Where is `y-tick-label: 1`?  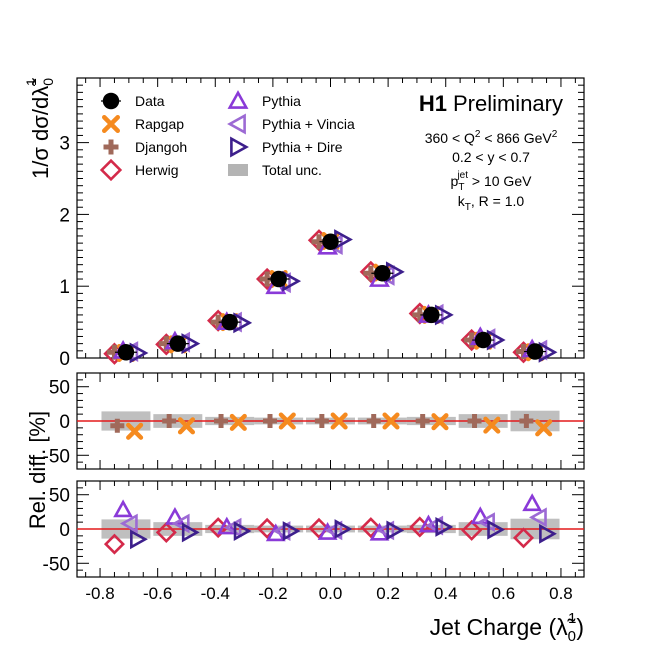 y-tick-label: 1 is located at coordinates (64, 287).